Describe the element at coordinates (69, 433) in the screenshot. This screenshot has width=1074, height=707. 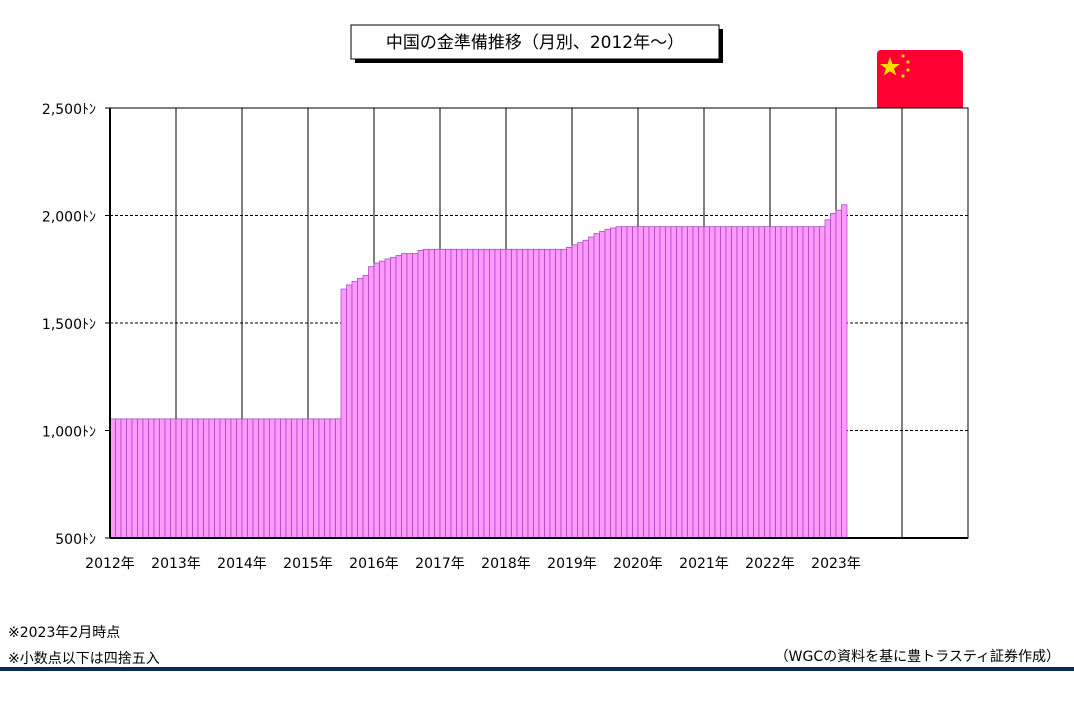
I see `y-tick-label: 1,000ﾄﾝ` at that location.